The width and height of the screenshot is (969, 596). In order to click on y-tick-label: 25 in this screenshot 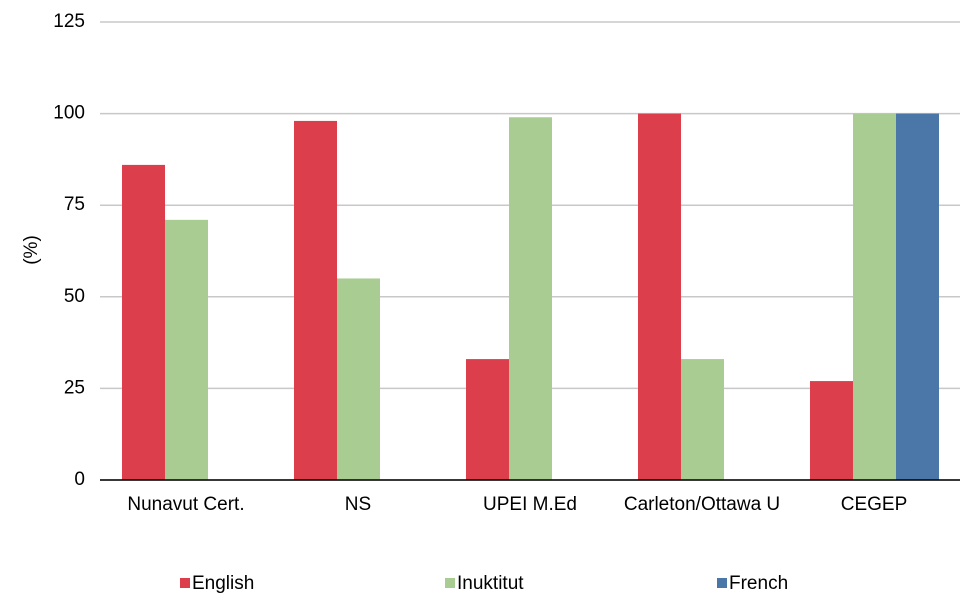, I will do `click(74, 387)`.